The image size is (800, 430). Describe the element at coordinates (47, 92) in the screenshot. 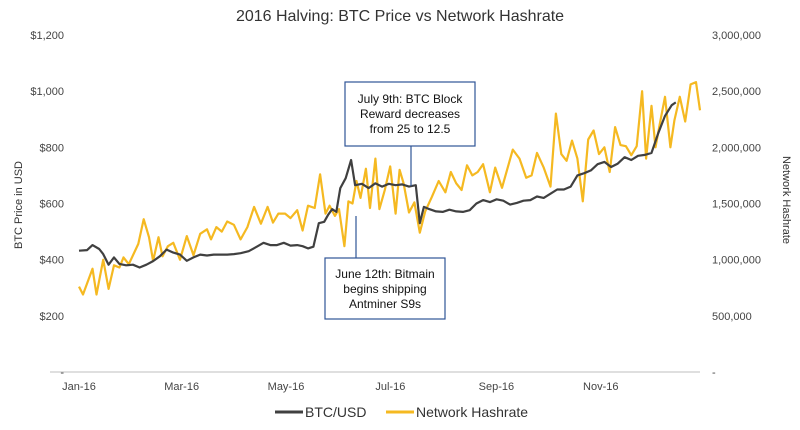

I see `y-left-tick-label: $1,000` at that location.